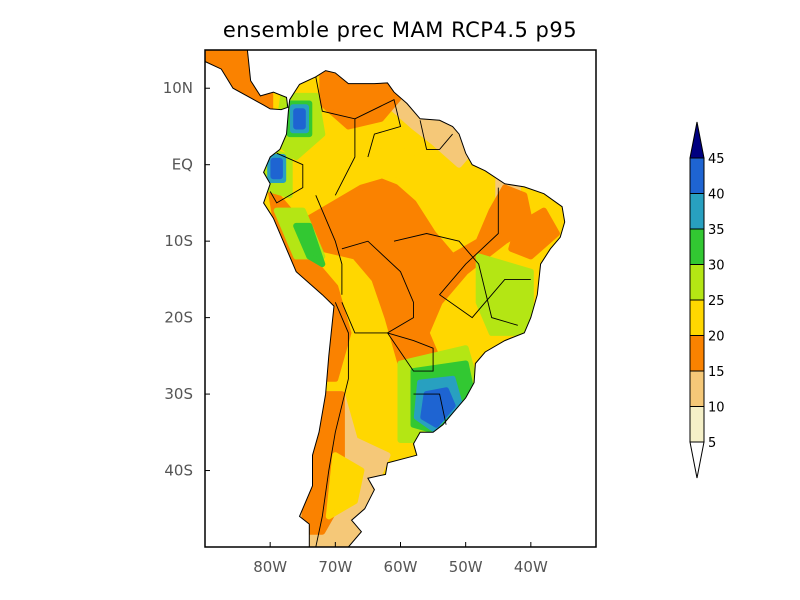 The height and width of the screenshot is (600, 800). What do you see at coordinates (401, 567) in the screenshot?
I see `lon-tick-label: 60W` at bounding box center [401, 567].